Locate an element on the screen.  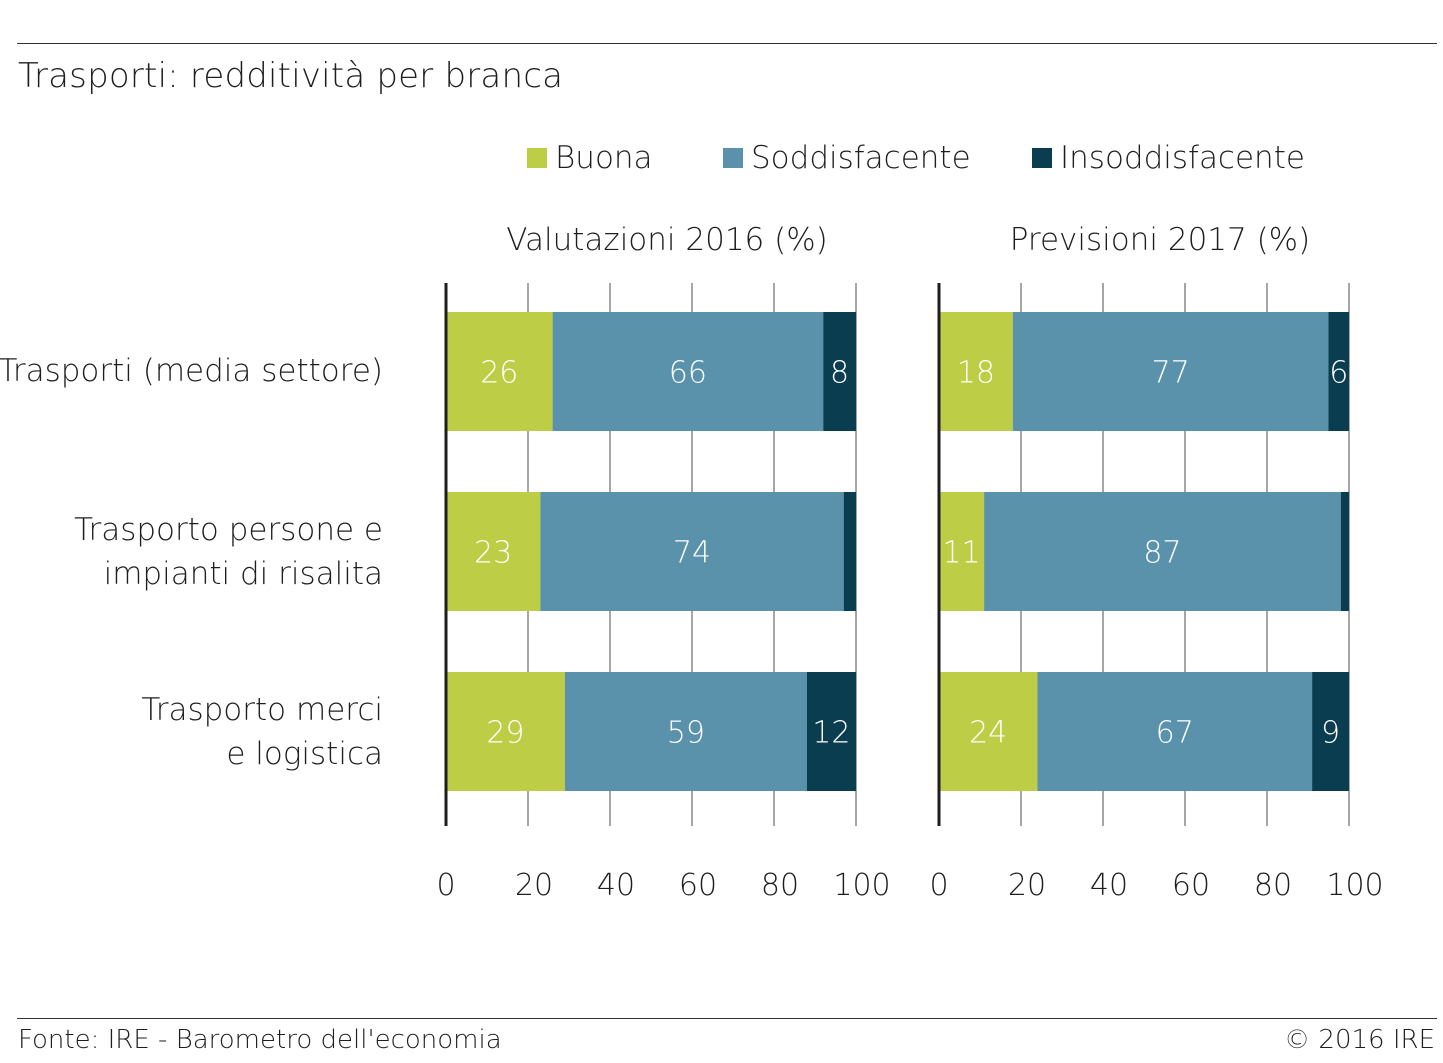
legend-label-insoddisfacente: Insoddisfacente is located at coordinates (1182, 158).